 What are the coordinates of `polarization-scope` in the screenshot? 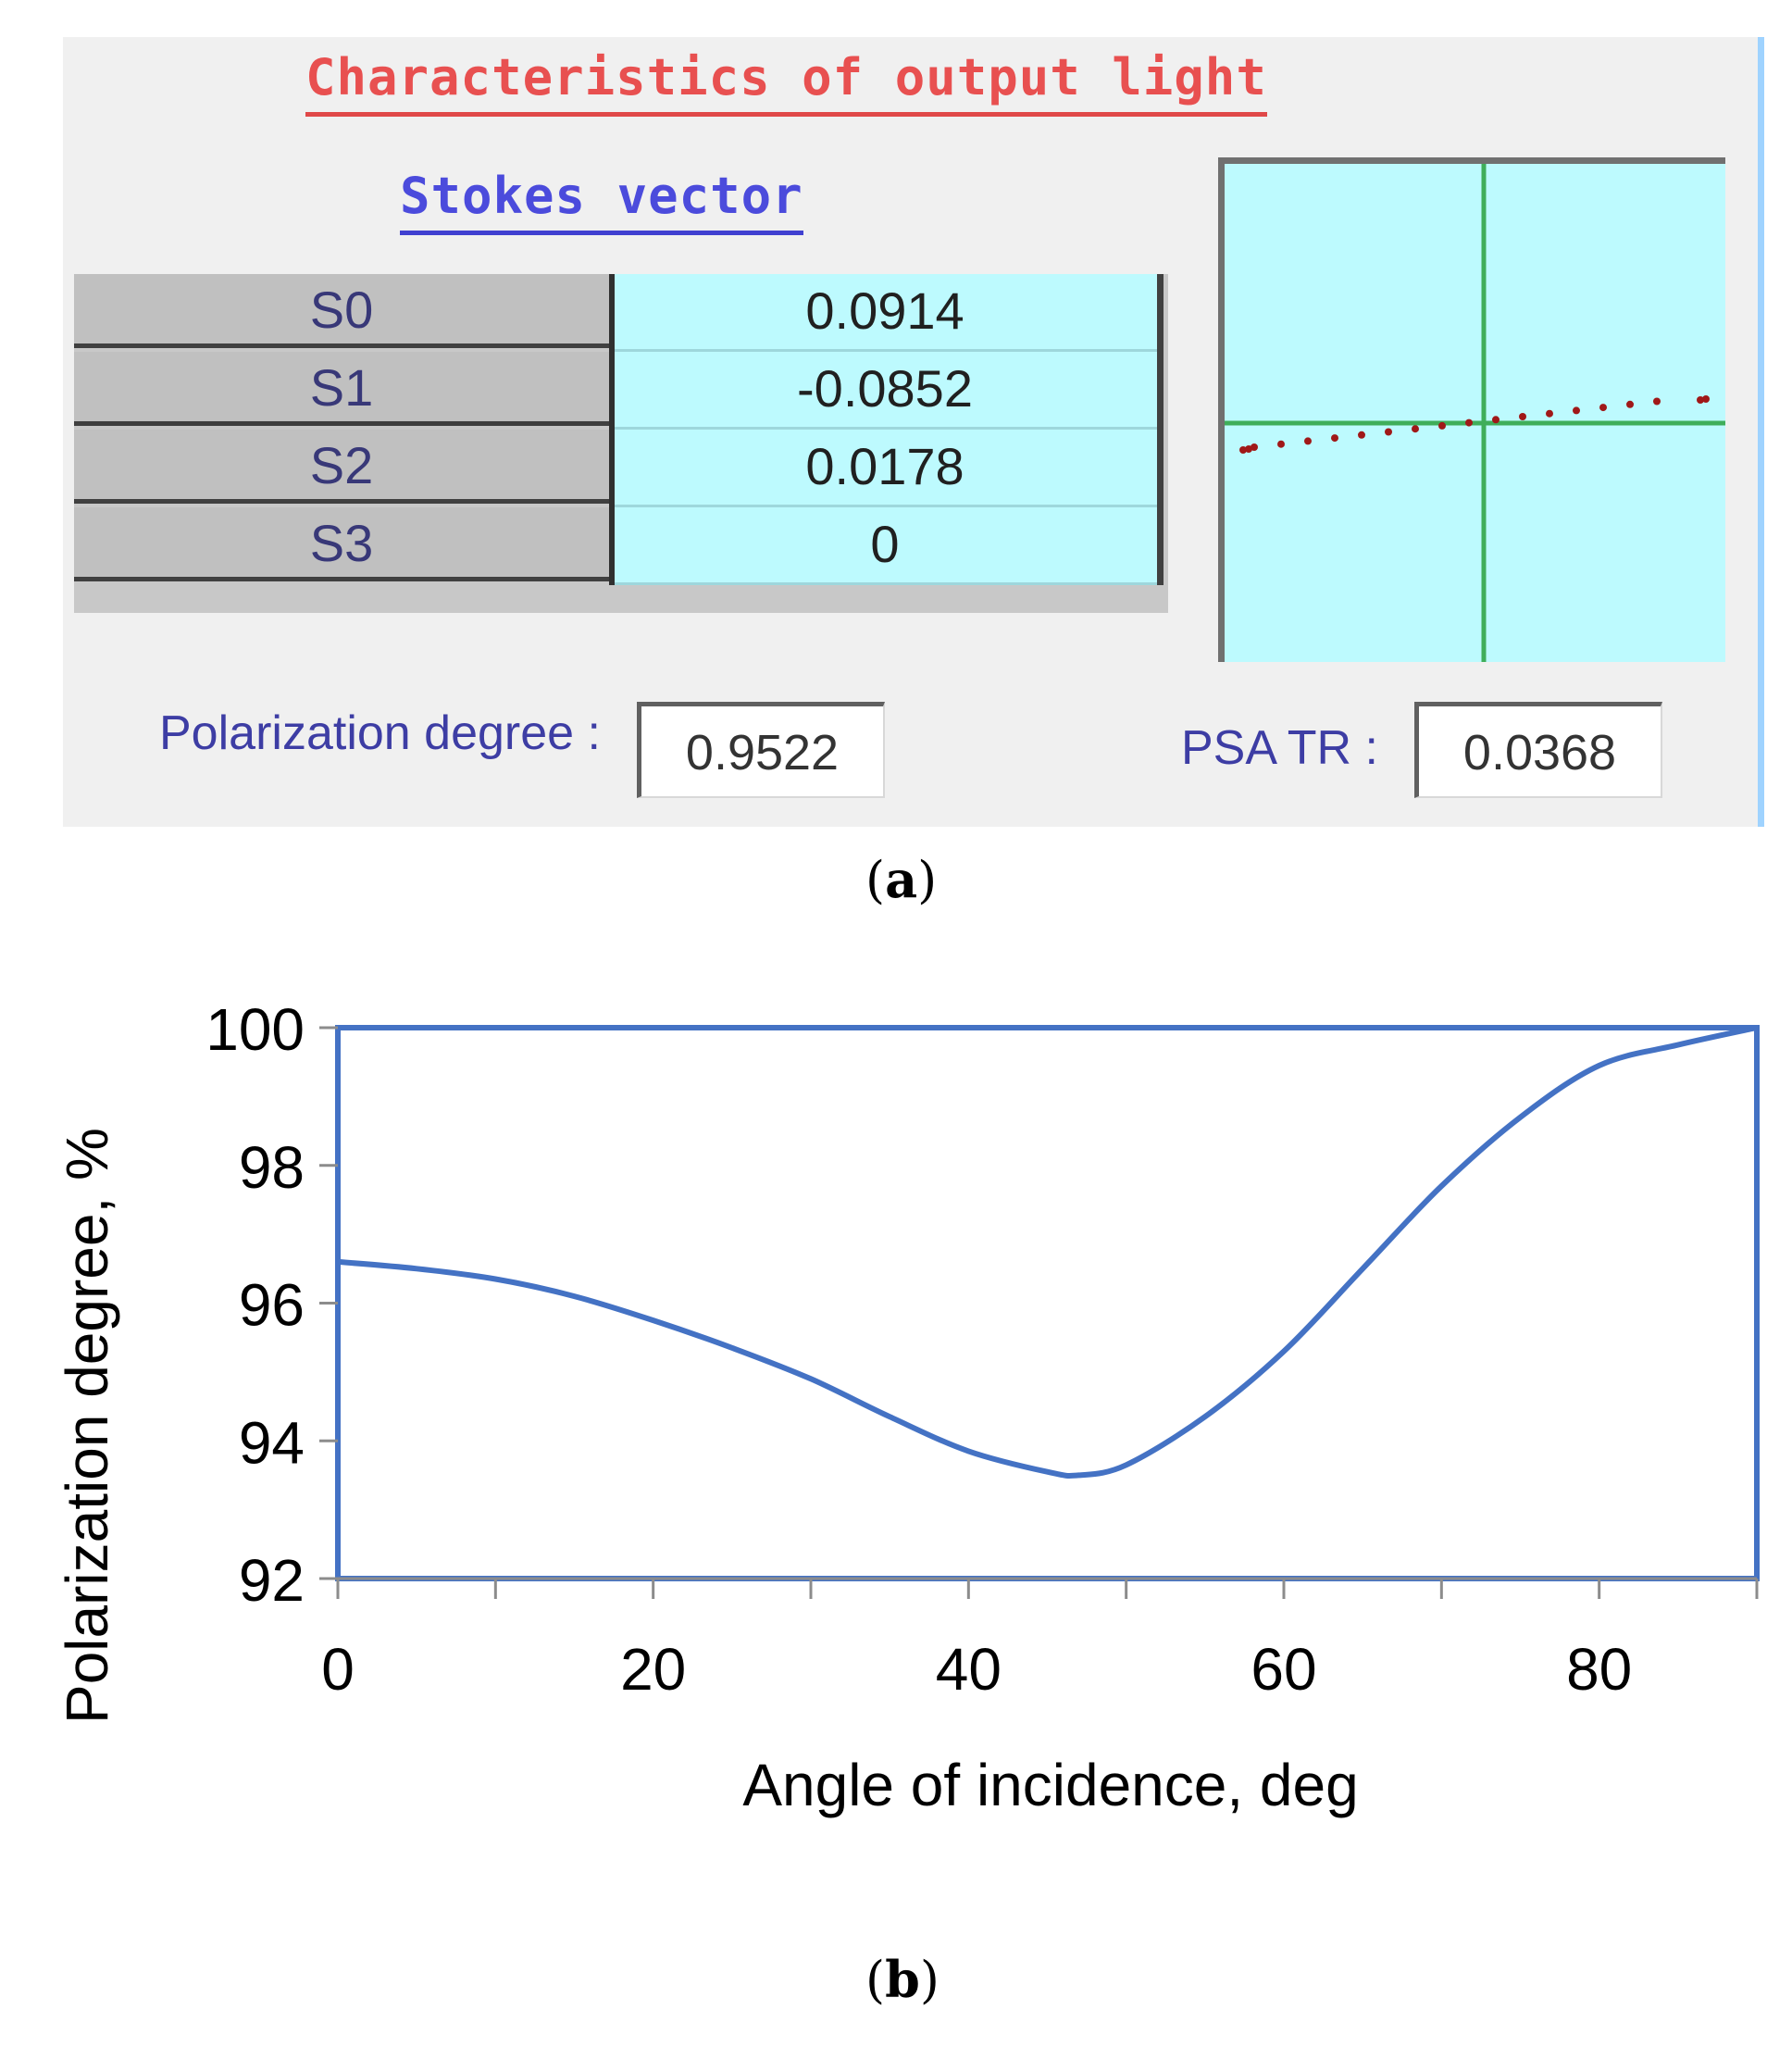 It's located at (1471, 409).